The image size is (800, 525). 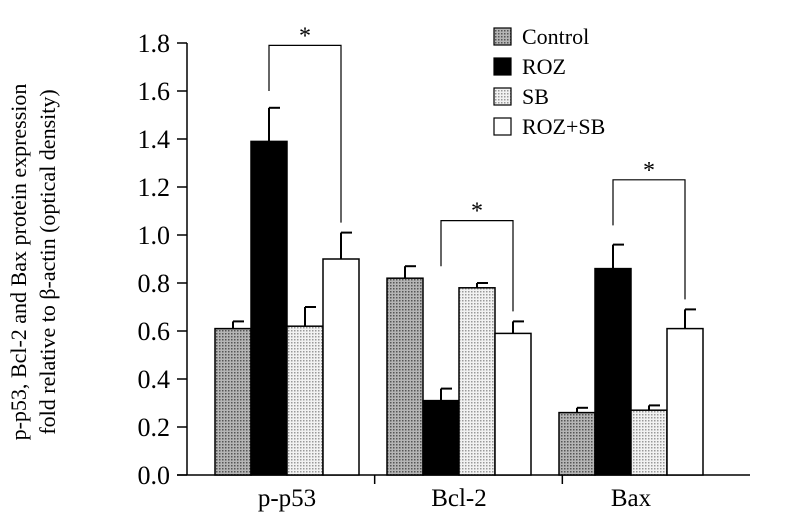 I want to click on legend-label: ROZ, so click(x=544, y=66).